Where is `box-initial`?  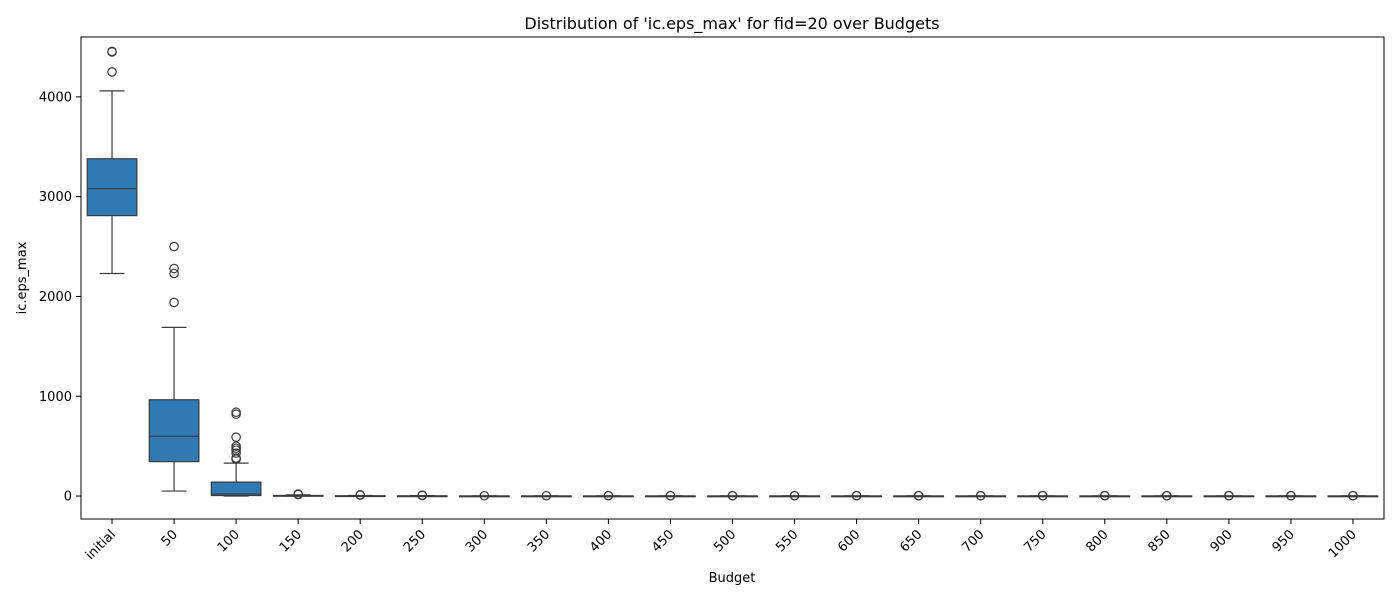 box-initial is located at coordinates (112, 160).